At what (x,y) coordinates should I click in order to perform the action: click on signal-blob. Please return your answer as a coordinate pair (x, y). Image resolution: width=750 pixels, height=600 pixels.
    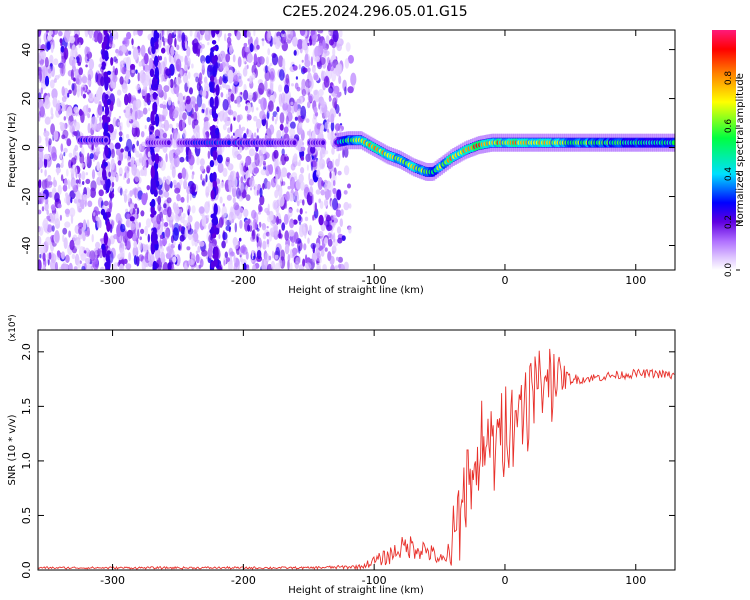
    Looking at the image, I should click on (229, 143).